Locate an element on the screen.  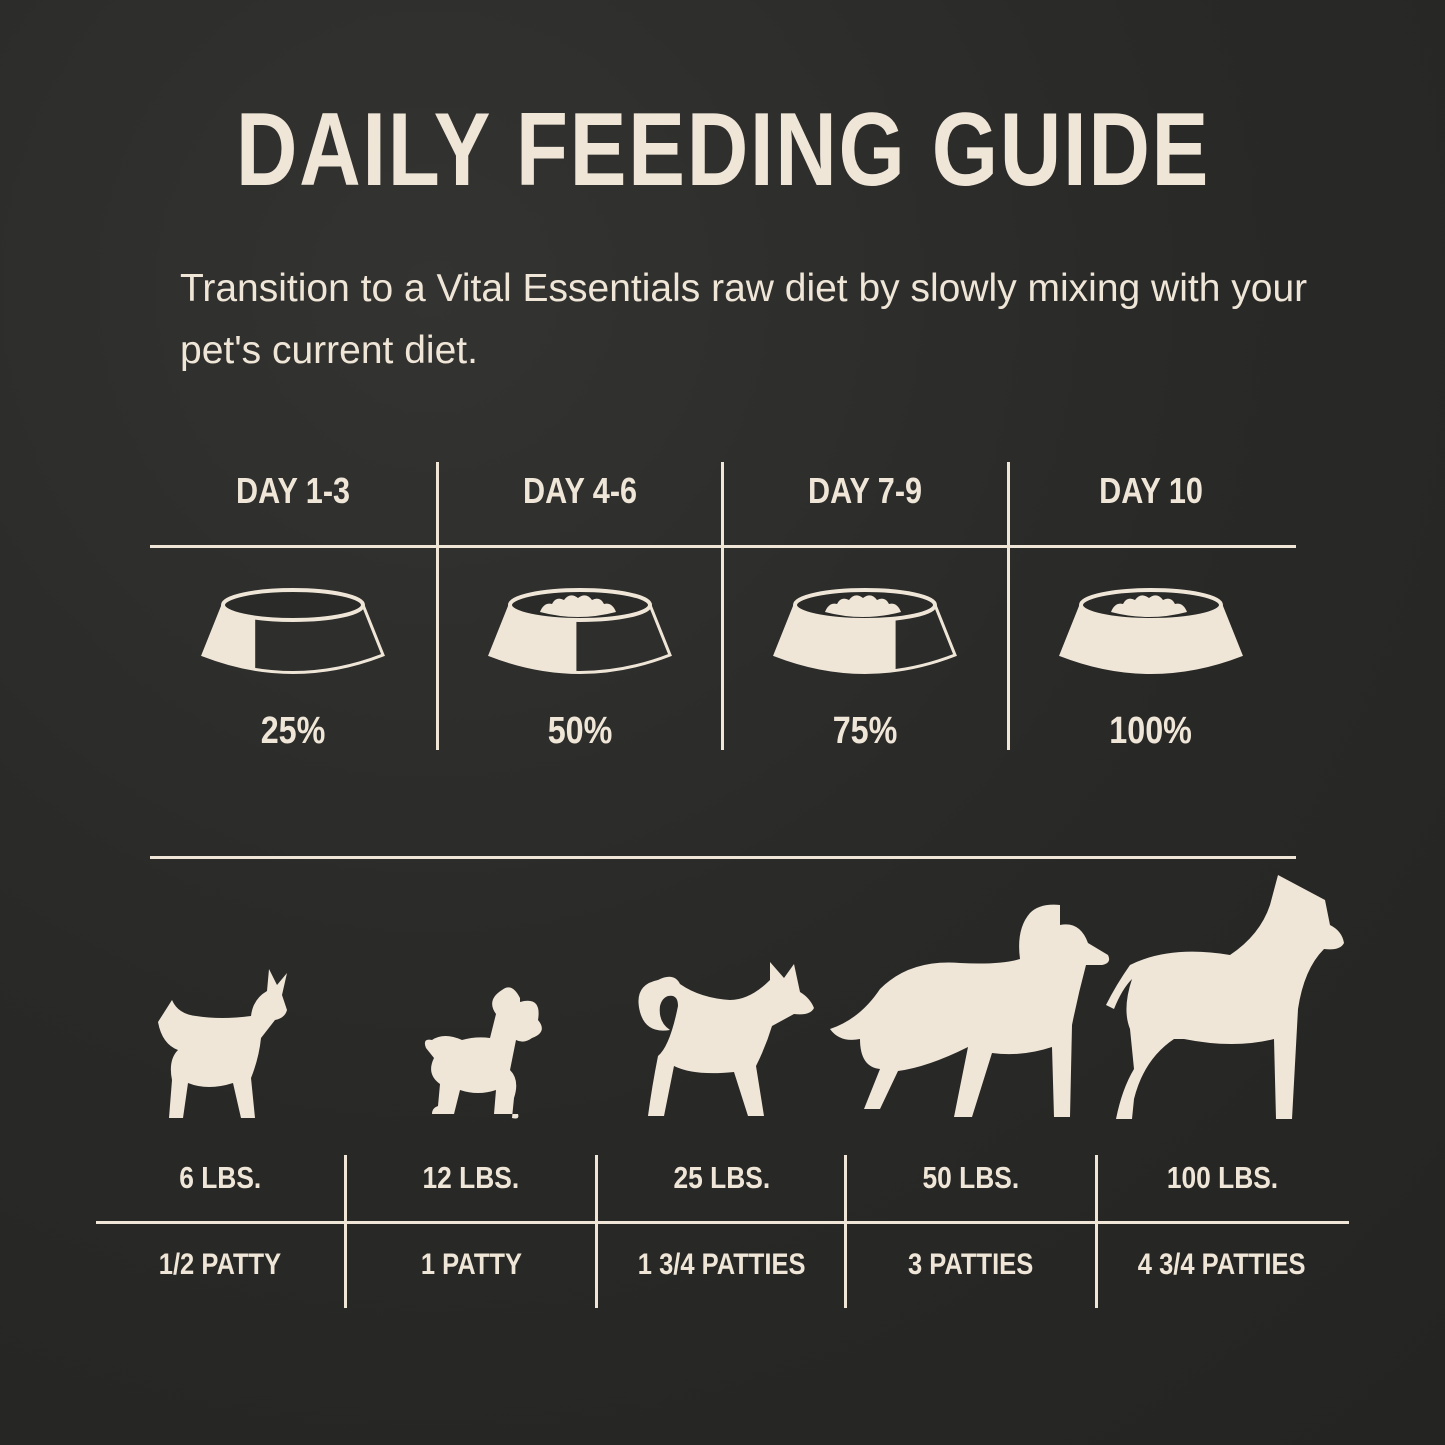
weight-label: 100 LBS. is located at coordinates (1222, 1177).